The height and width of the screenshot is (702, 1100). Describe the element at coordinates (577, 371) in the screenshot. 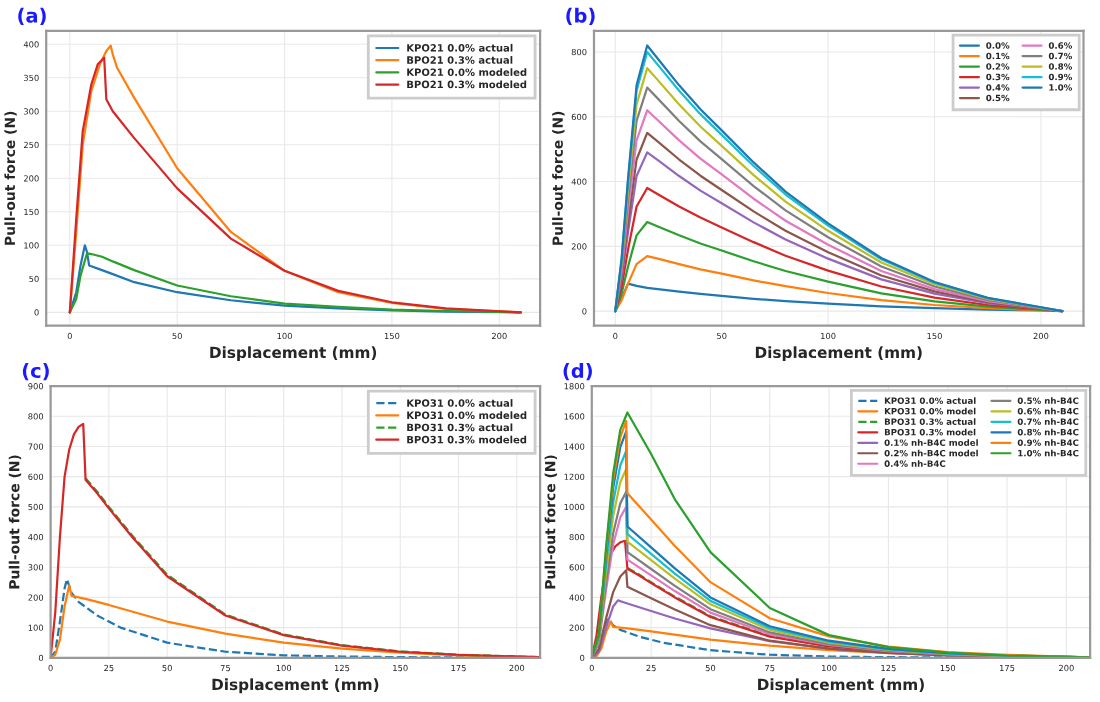

I see `chart-title: (d)` at that location.